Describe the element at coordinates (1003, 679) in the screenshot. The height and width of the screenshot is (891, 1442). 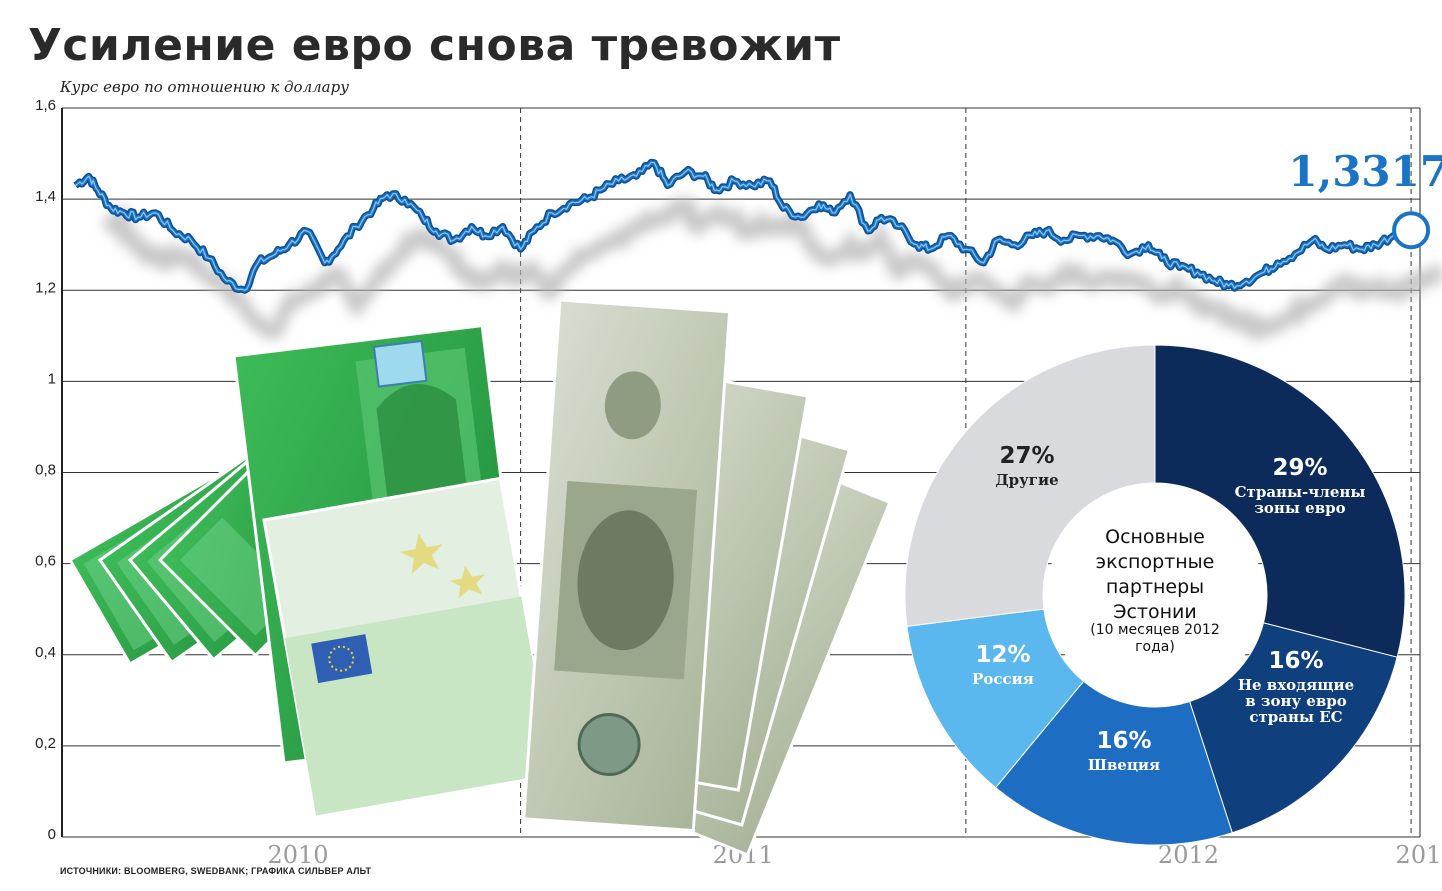
I see `slice-category-label: Россия` at that location.